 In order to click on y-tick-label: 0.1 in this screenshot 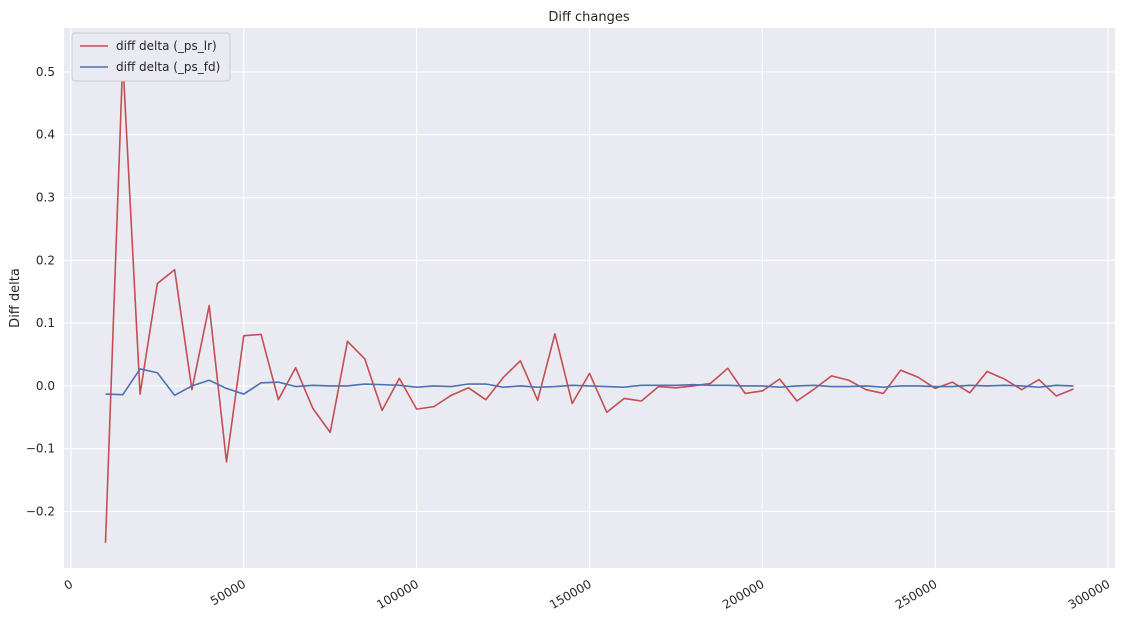, I will do `click(45, 323)`.